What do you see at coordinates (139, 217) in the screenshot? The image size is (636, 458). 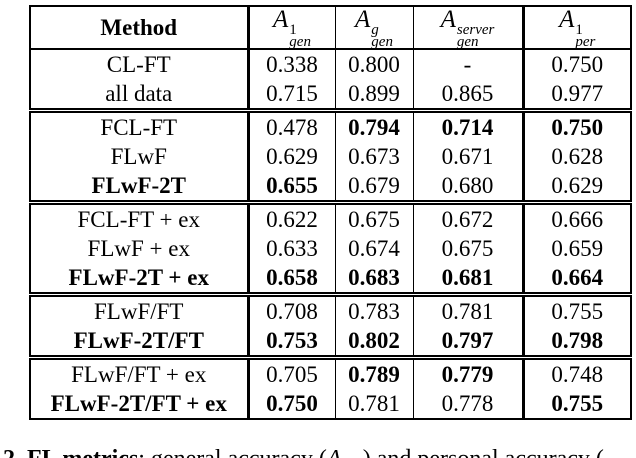 I see `method-cell: FCL-FT + ex` at bounding box center [139, 217].